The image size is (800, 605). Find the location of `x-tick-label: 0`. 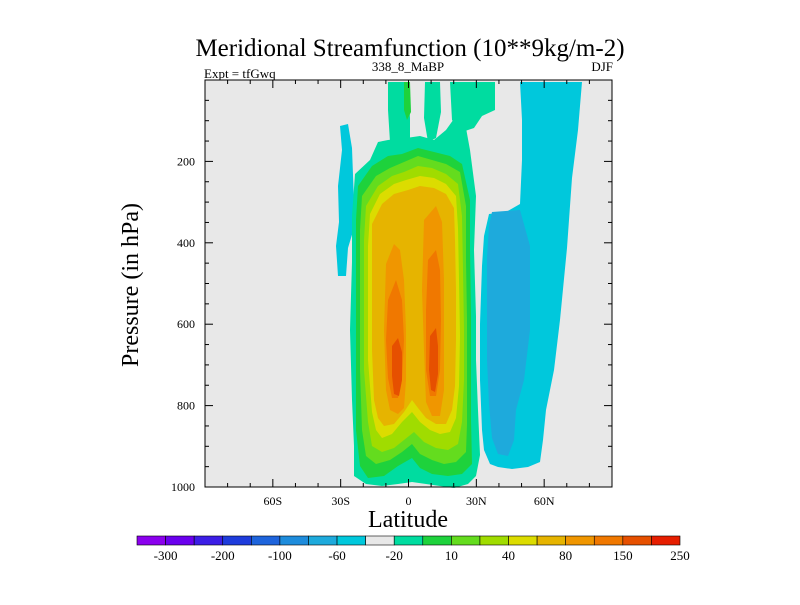

x-tick-label: 0 is located at coordinates (409, 501).